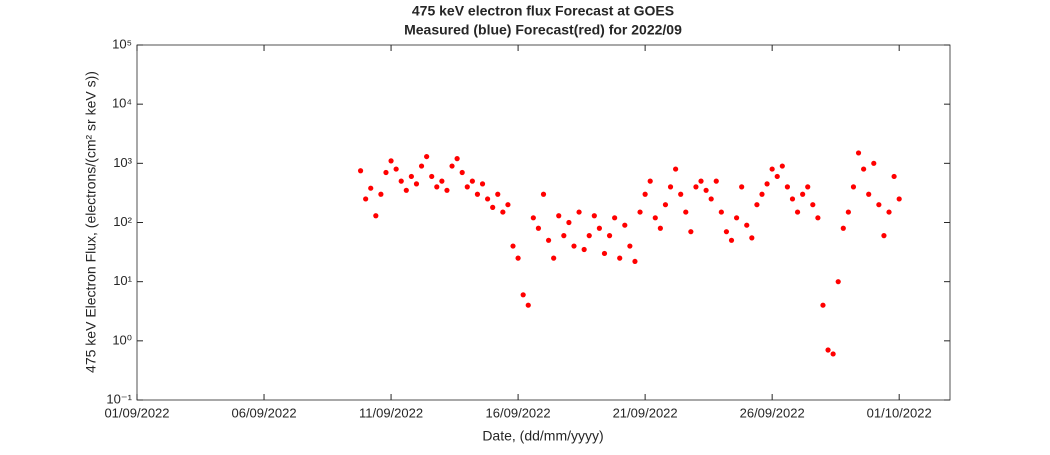 This screenshot has width=1050, height=455. Describe the element at coordinates (122, 221) in the screenshot. I see `y-tick-label: 10²` at that location.